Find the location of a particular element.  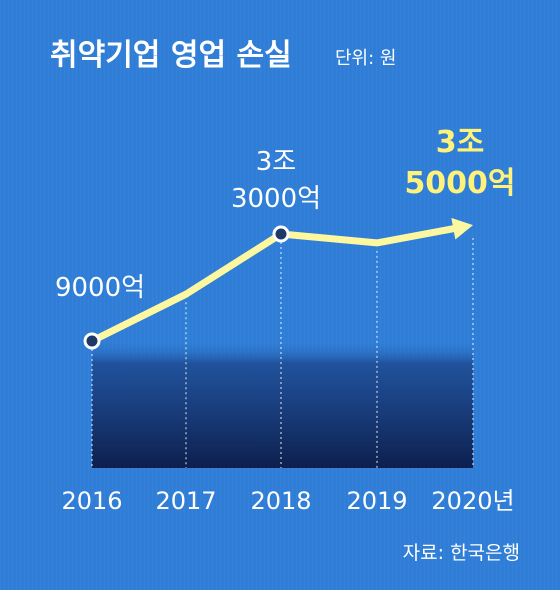

data-label-2020년-1: 3조 is located at coordinates (460, 142).